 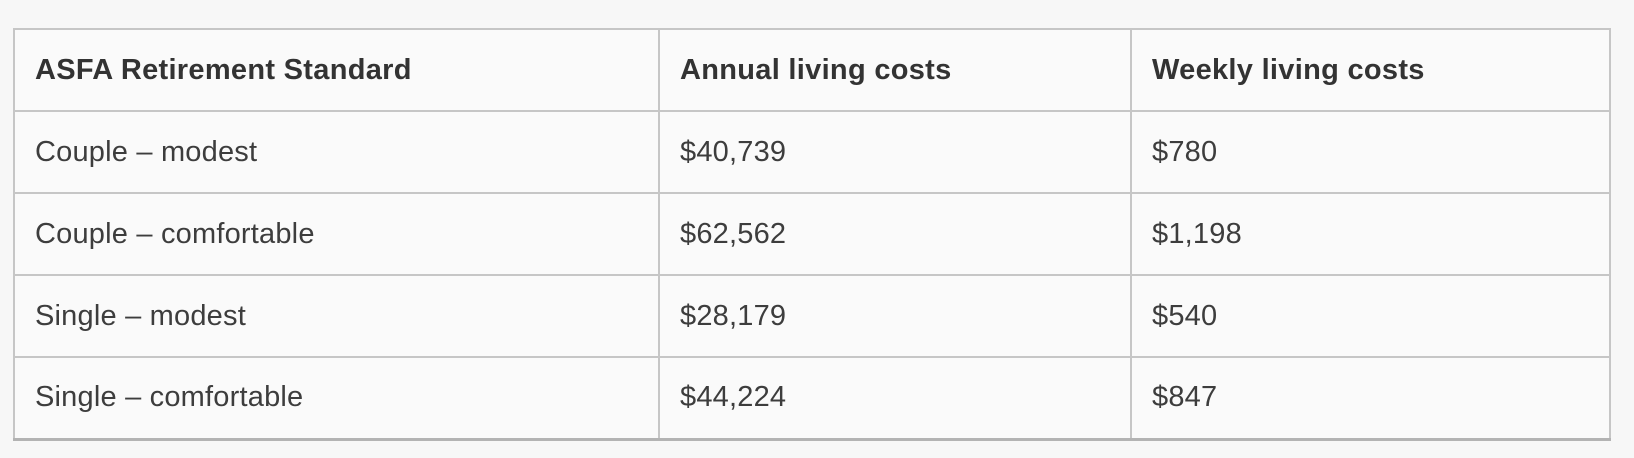 What do you see at coordinates (895, 316) in the screenshot?
I see `cell-annual-cost: $28,179` at bounding box center [895, 316].